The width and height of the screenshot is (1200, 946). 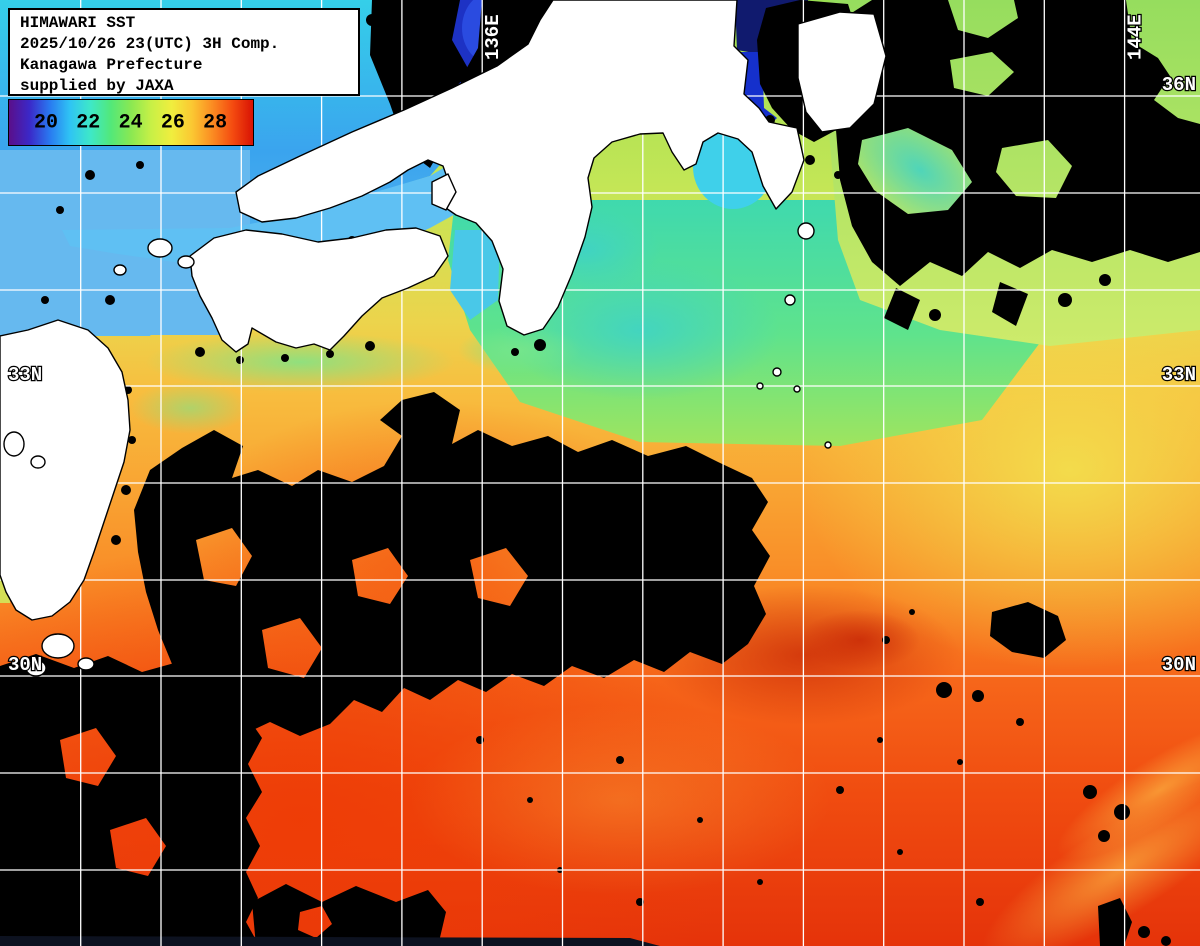 What do you see at coordinates (88, 122) in the screenshot?
I see `colorbar-tick-label: 22` at bounding box center [88, 122].